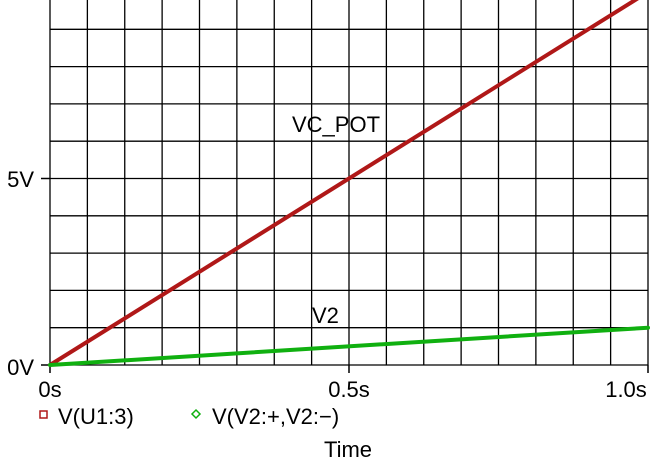 The width and height of the screenshot is (650, 458). What do you see at coordinates (626, 389) in the screenshot?
I see `x-tick-label-2: 1.0s` at bounding box center [626, 389].